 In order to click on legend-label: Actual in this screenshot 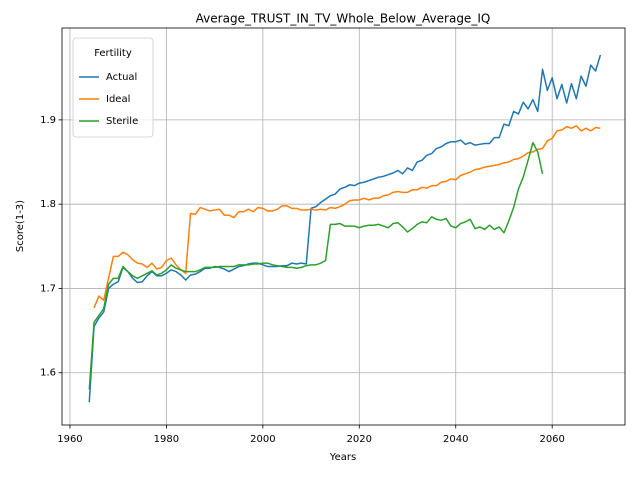, I will do `click(121, 77)`.